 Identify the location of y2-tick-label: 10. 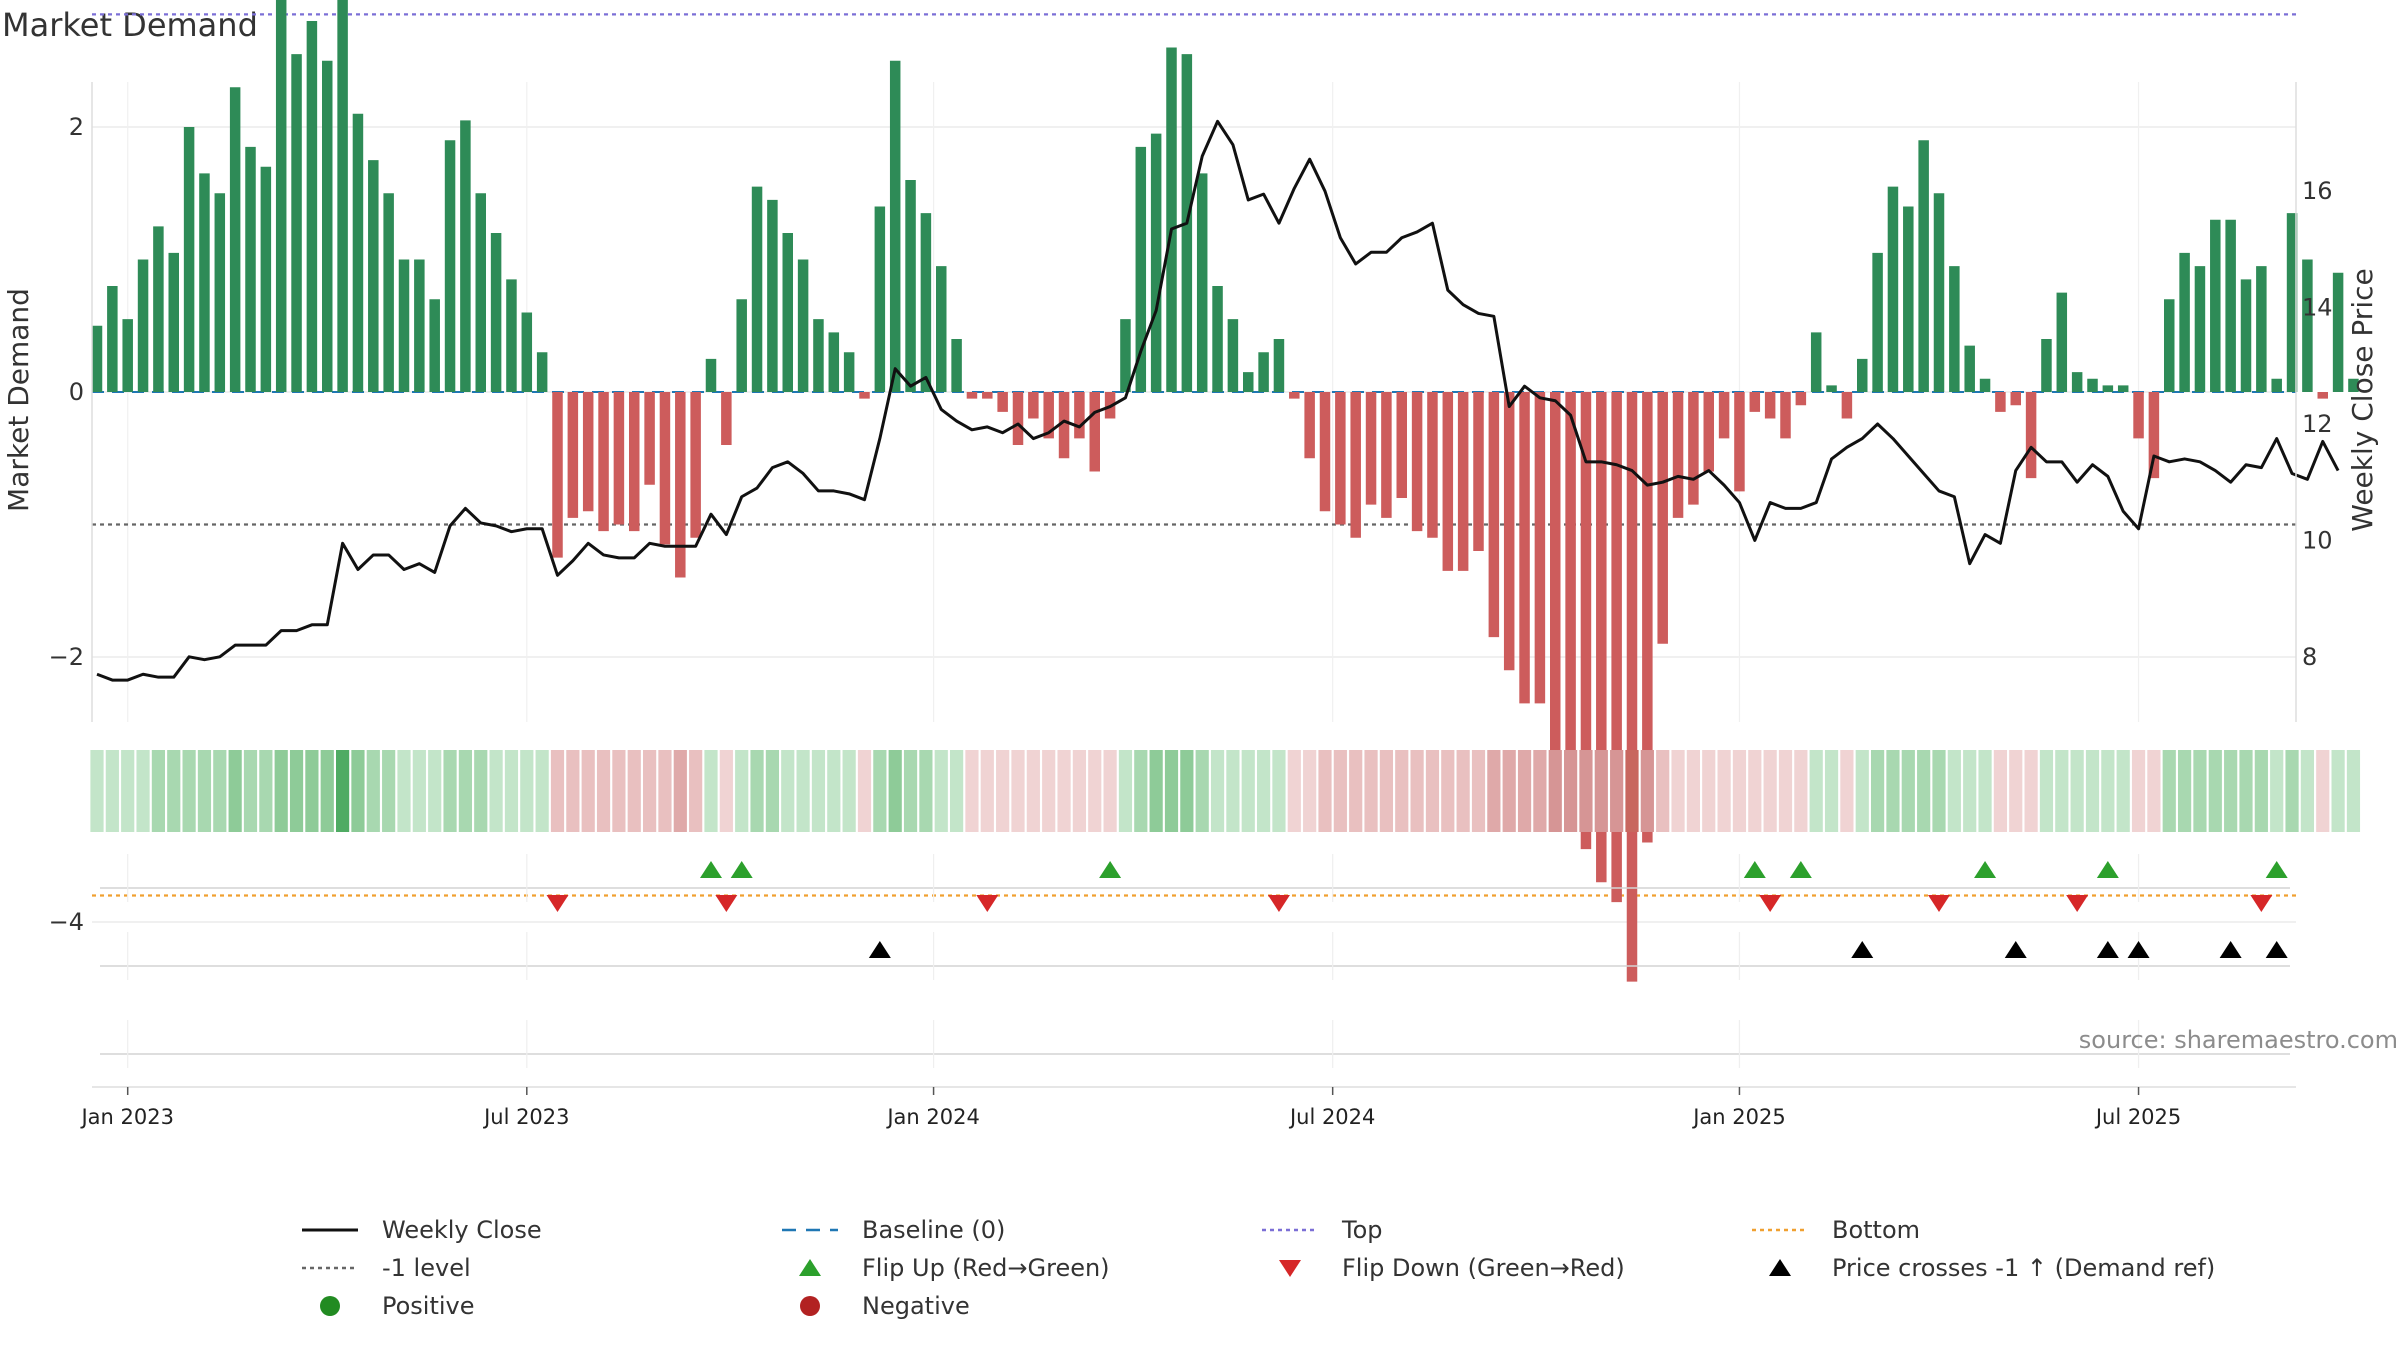
(2317, 540).